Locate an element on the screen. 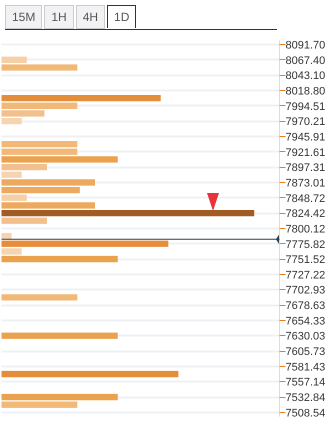 The height and width of the screenshot is (422, 328). y-tick-label: 7824.42 is located at coordinates (306, 214).